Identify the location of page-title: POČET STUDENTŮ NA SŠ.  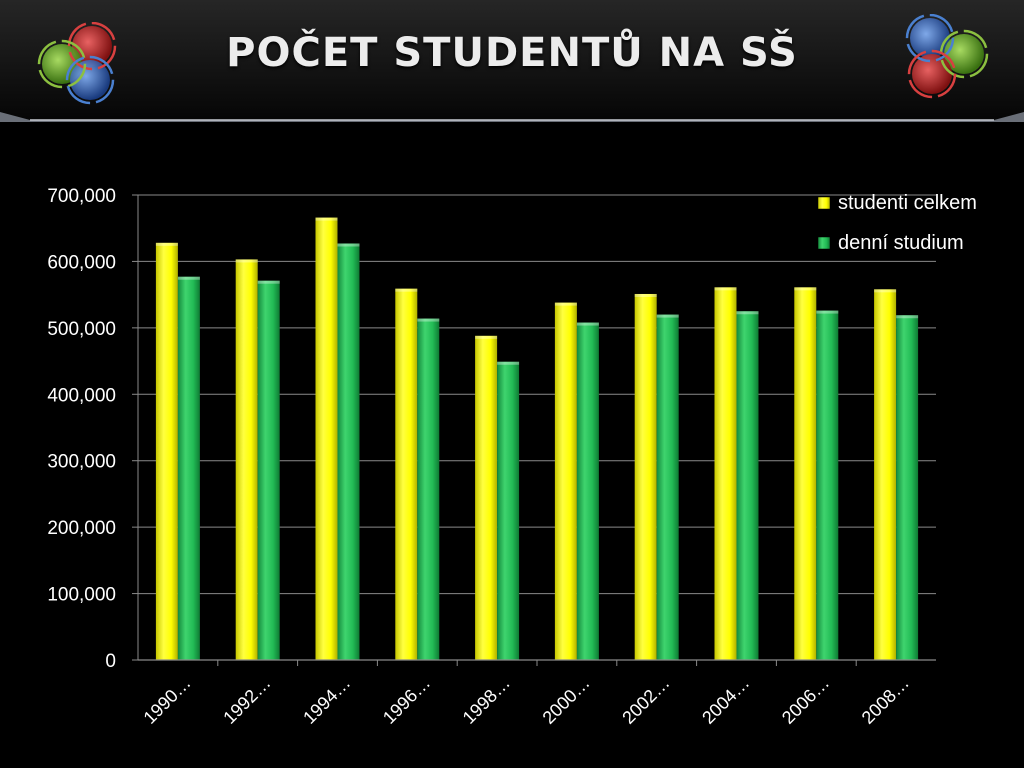
(512, 53).